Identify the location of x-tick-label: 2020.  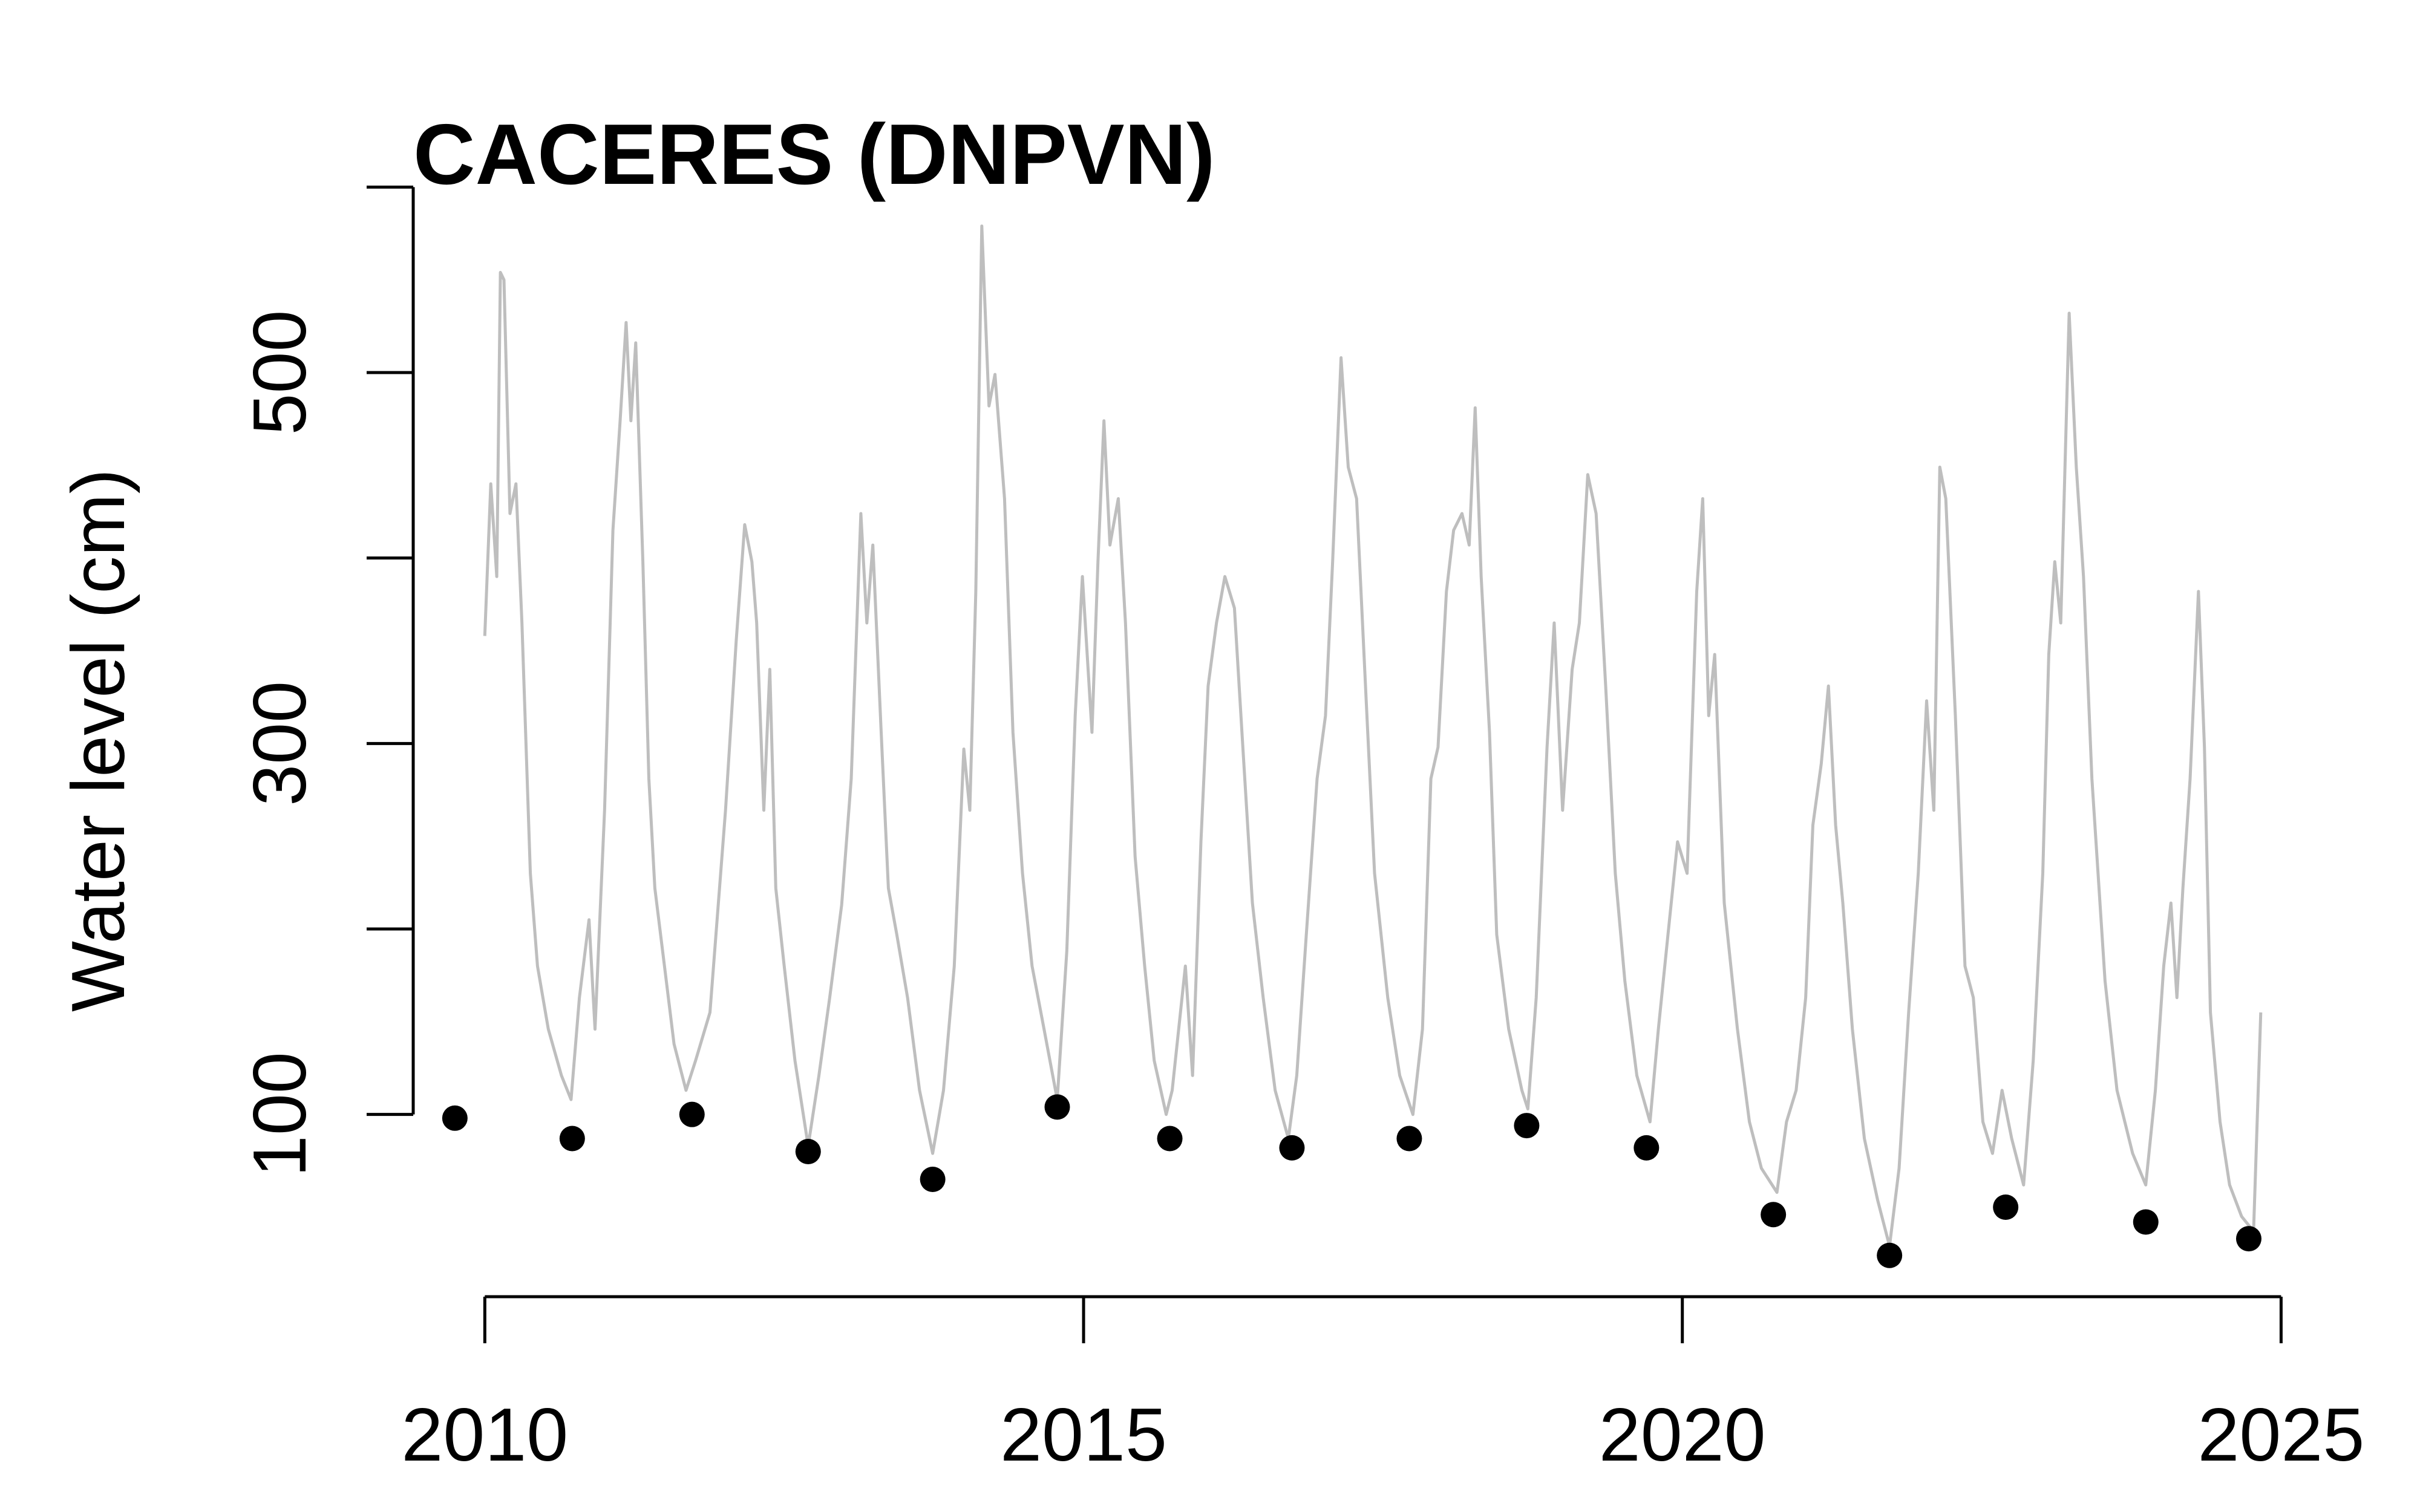
(1683, 1435).